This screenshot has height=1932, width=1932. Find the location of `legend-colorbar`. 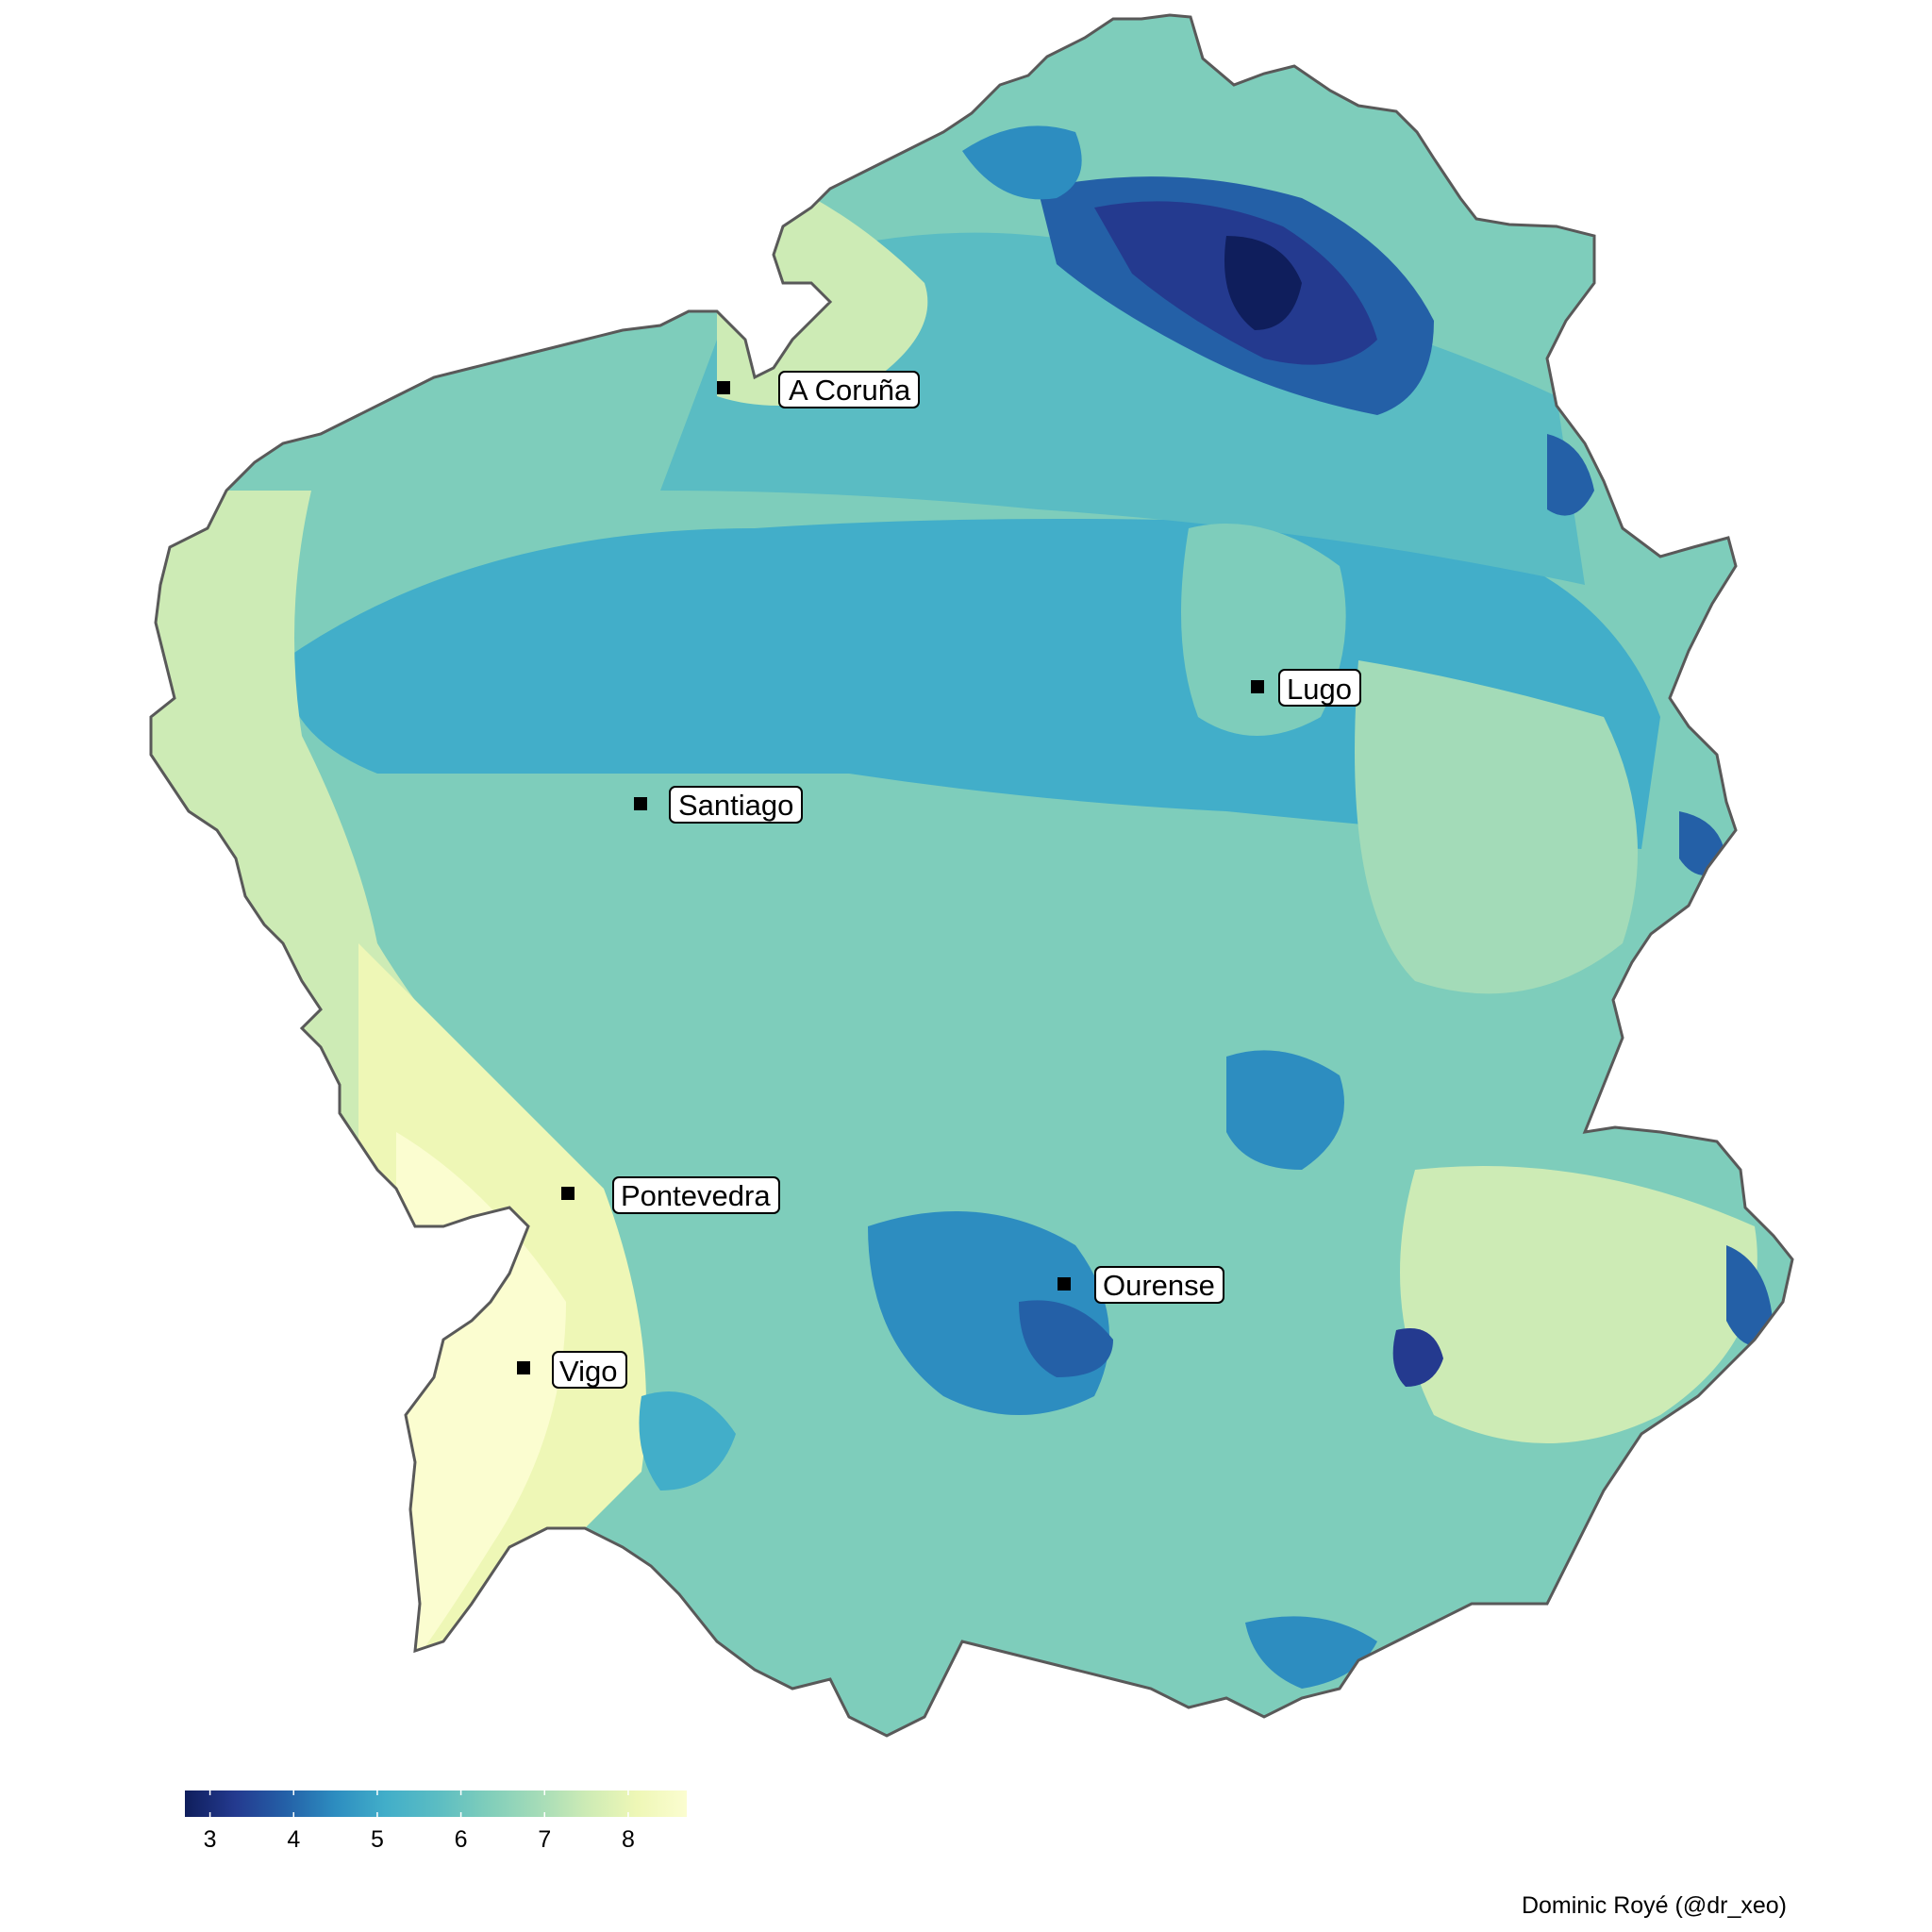

legend-colorbar is located at coordinates (436, 1804).